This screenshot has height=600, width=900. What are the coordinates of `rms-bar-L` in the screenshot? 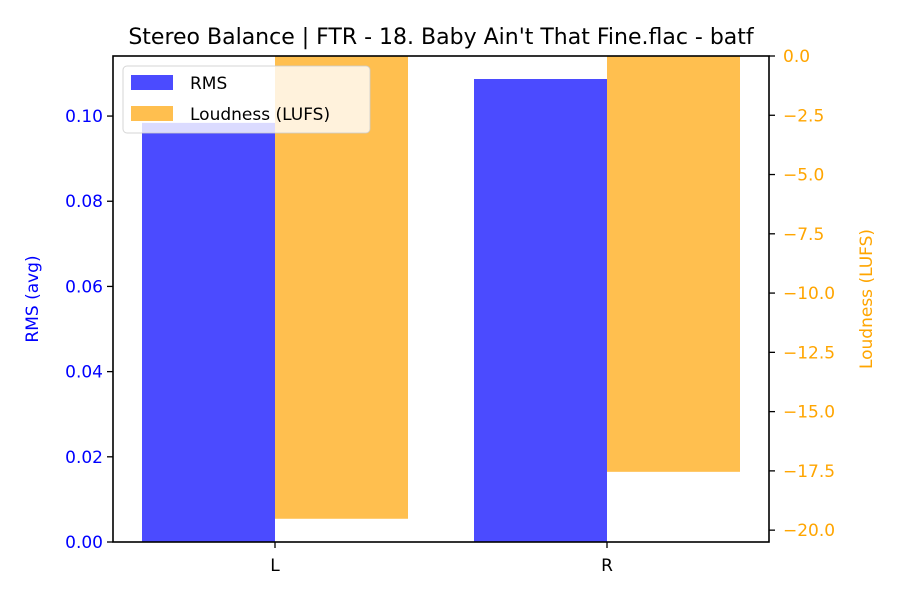 It's located at (208, 332).